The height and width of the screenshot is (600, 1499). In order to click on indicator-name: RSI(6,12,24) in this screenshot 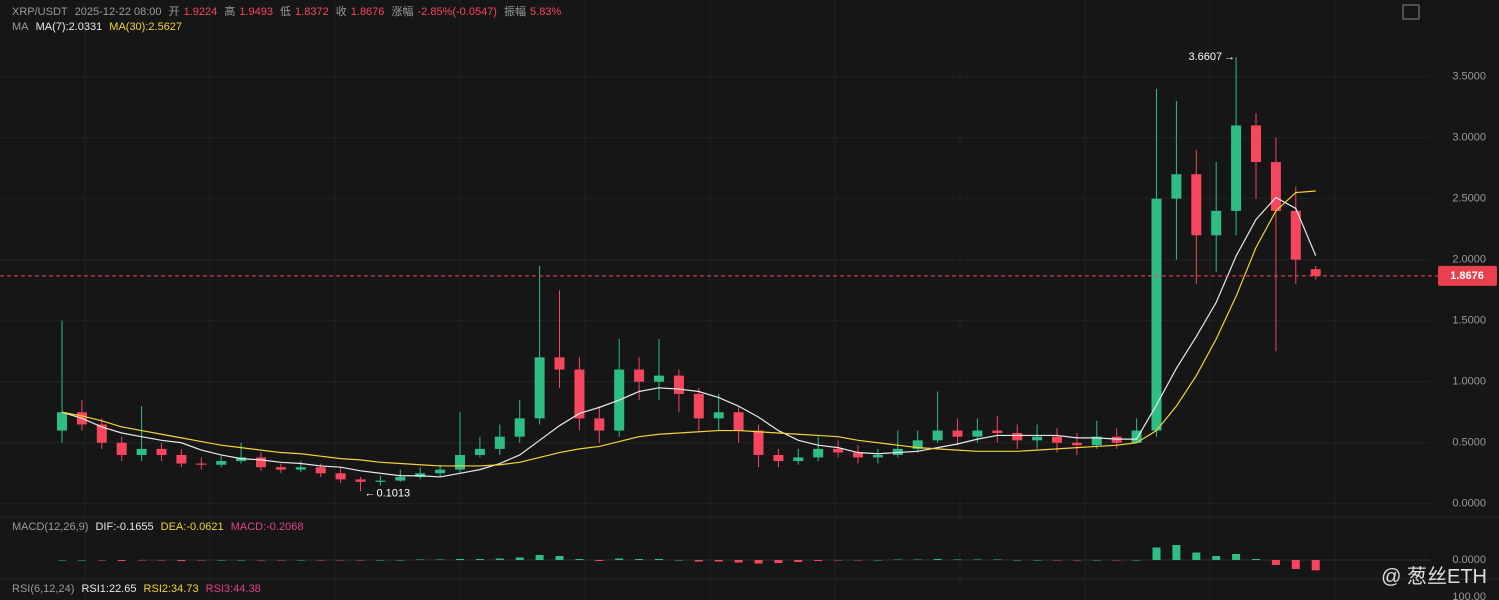, I will do `click(43, 589)`.